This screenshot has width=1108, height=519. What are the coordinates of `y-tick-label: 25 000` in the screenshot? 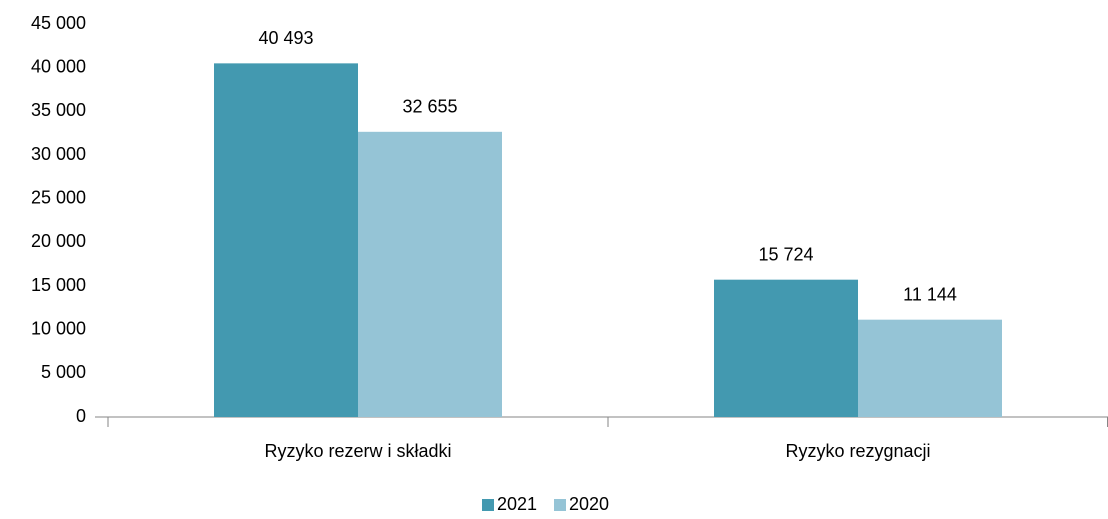 It's located at (58, 197).